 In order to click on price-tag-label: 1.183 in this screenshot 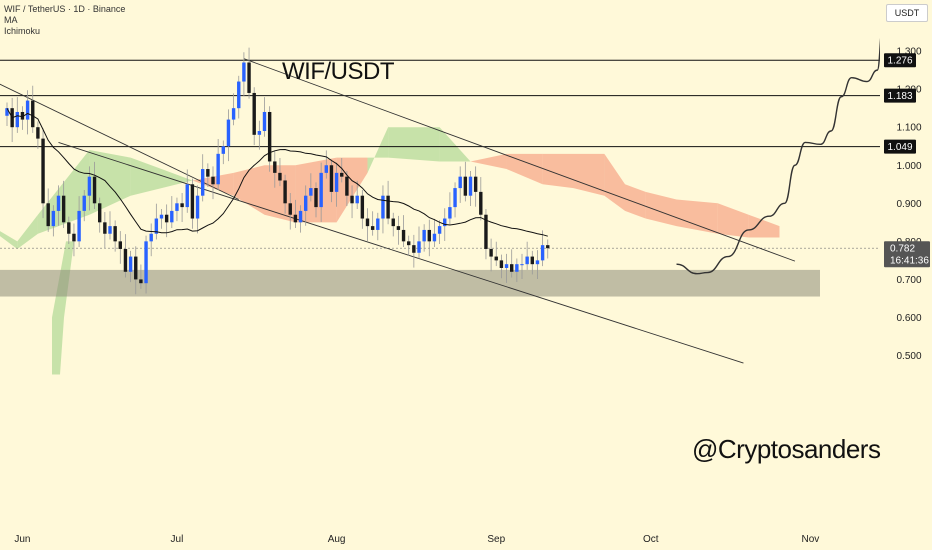, I will do `click(899, 96)`.